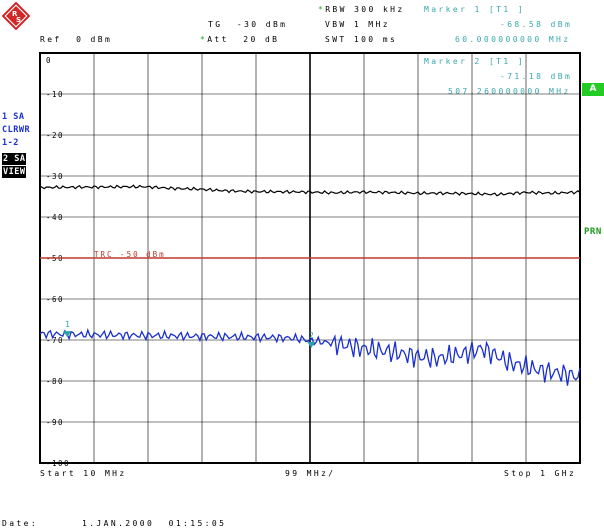 This screenshot has height=532, width=604. Describe the element at coordinates (76, 39) in the screenshot. I see `ref-level-readout: Ref 0 dBm` at that location.